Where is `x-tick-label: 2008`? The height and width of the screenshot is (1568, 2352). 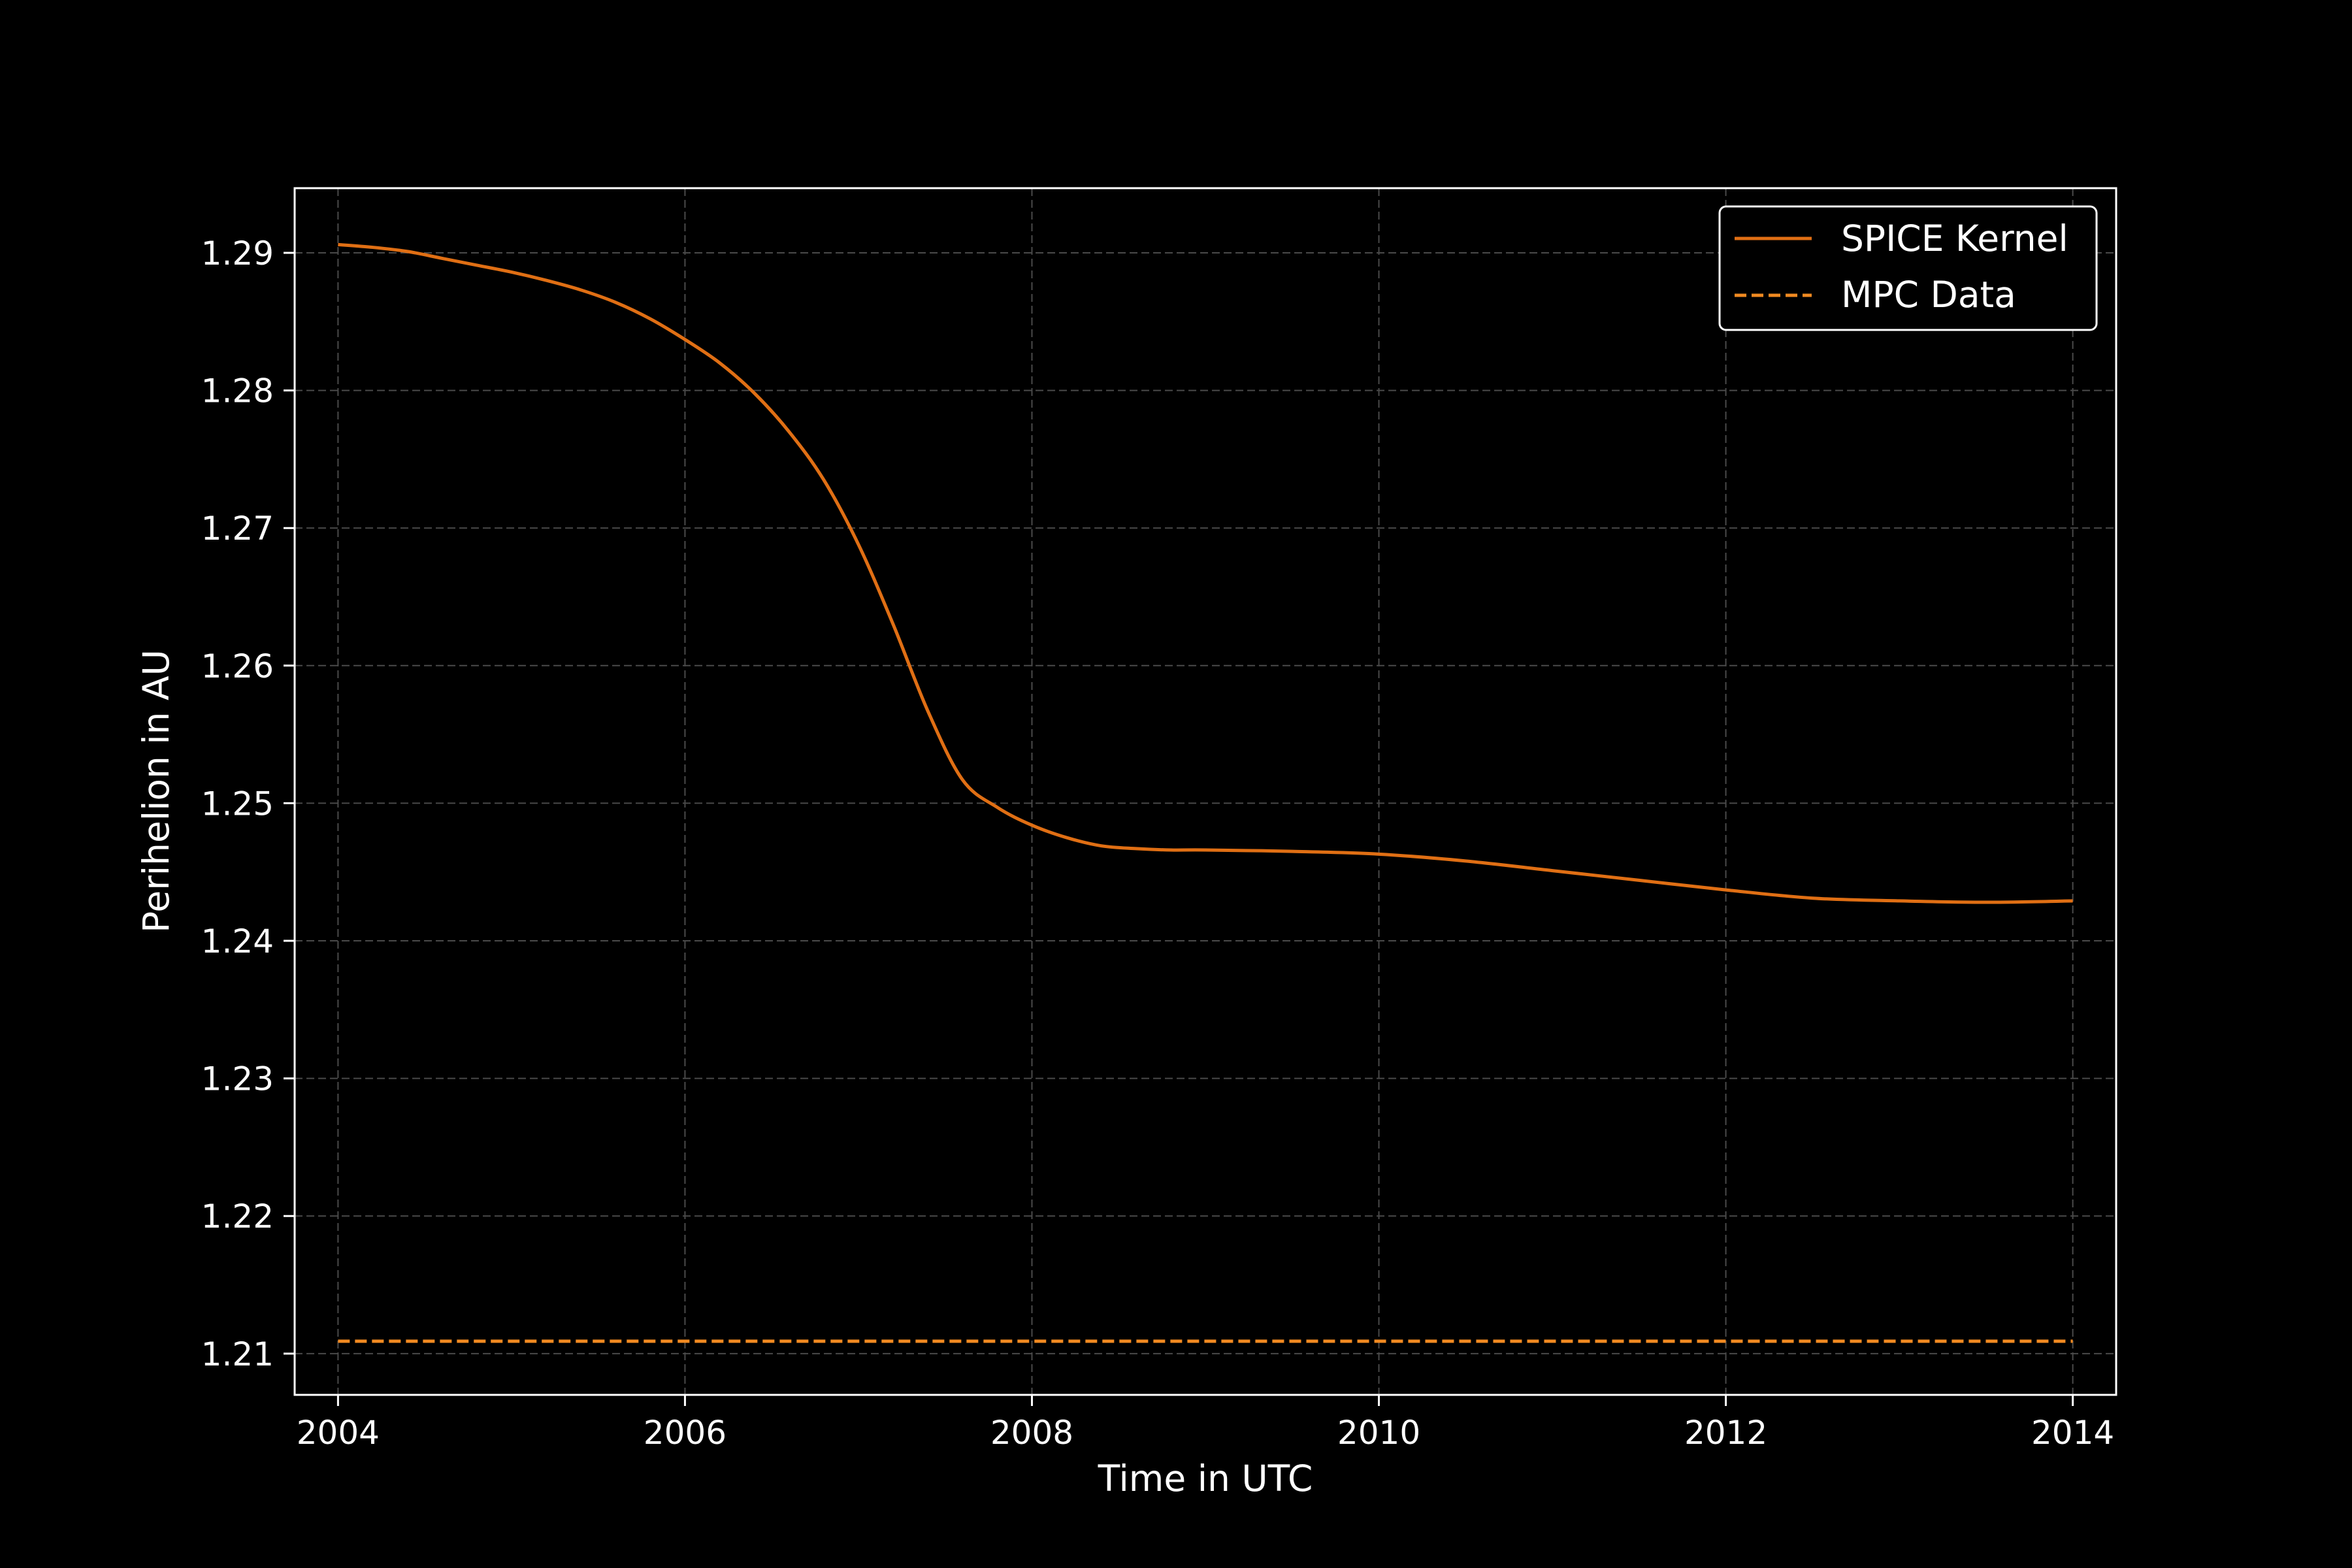
x-tick-label: 2008 is located at coordinates (1031, 1433).